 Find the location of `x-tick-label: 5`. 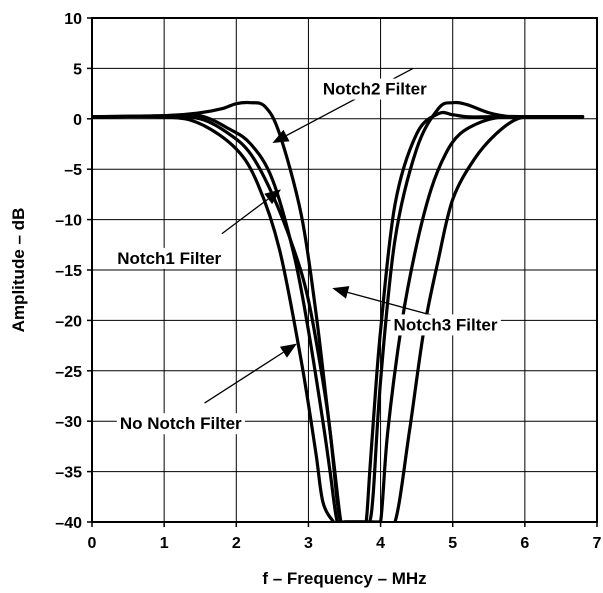

x-tick-label: 5 is located at coordinates (452, 543).